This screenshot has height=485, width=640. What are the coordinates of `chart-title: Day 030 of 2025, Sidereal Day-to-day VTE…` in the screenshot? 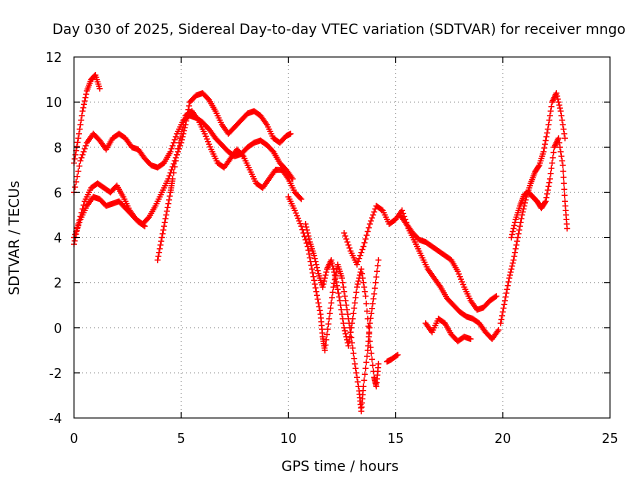 It's located at (338, 30).